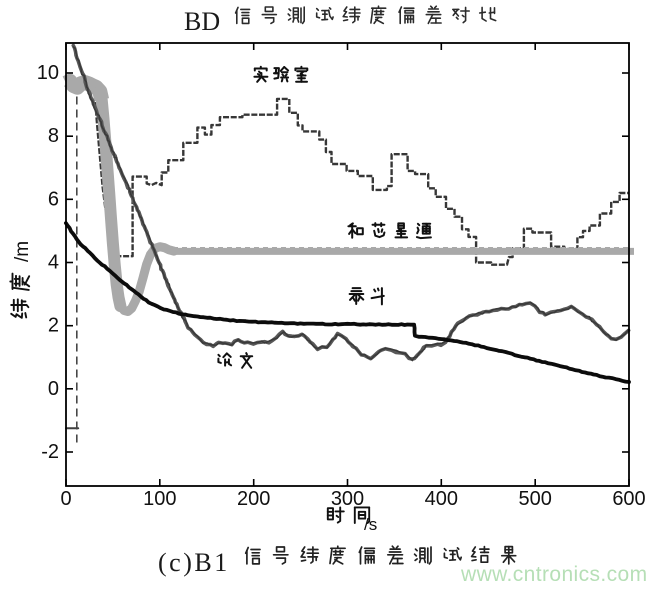 The width and height of the screenshot is (649, 594). Describe the element at coordinates (22, 251) in the screenshot. I see `svg-text: /m` at that location.